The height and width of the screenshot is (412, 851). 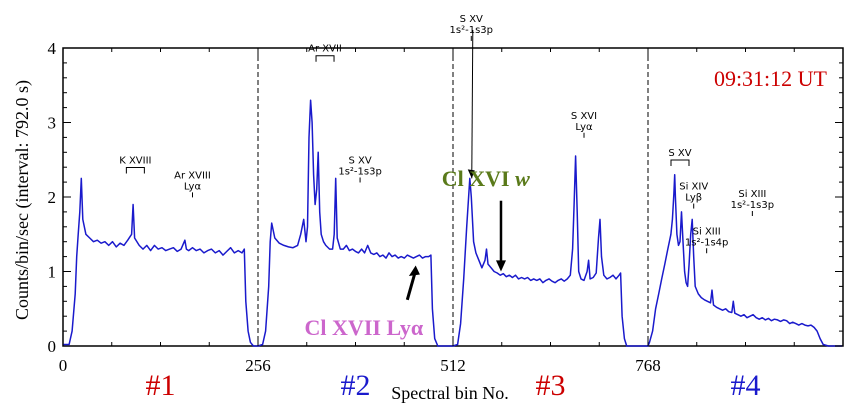 What do you see at coordinates (693, 187) in the screenshot?
I see `line-label-sixiv: Si XIV` at bounding box center [693, 187].